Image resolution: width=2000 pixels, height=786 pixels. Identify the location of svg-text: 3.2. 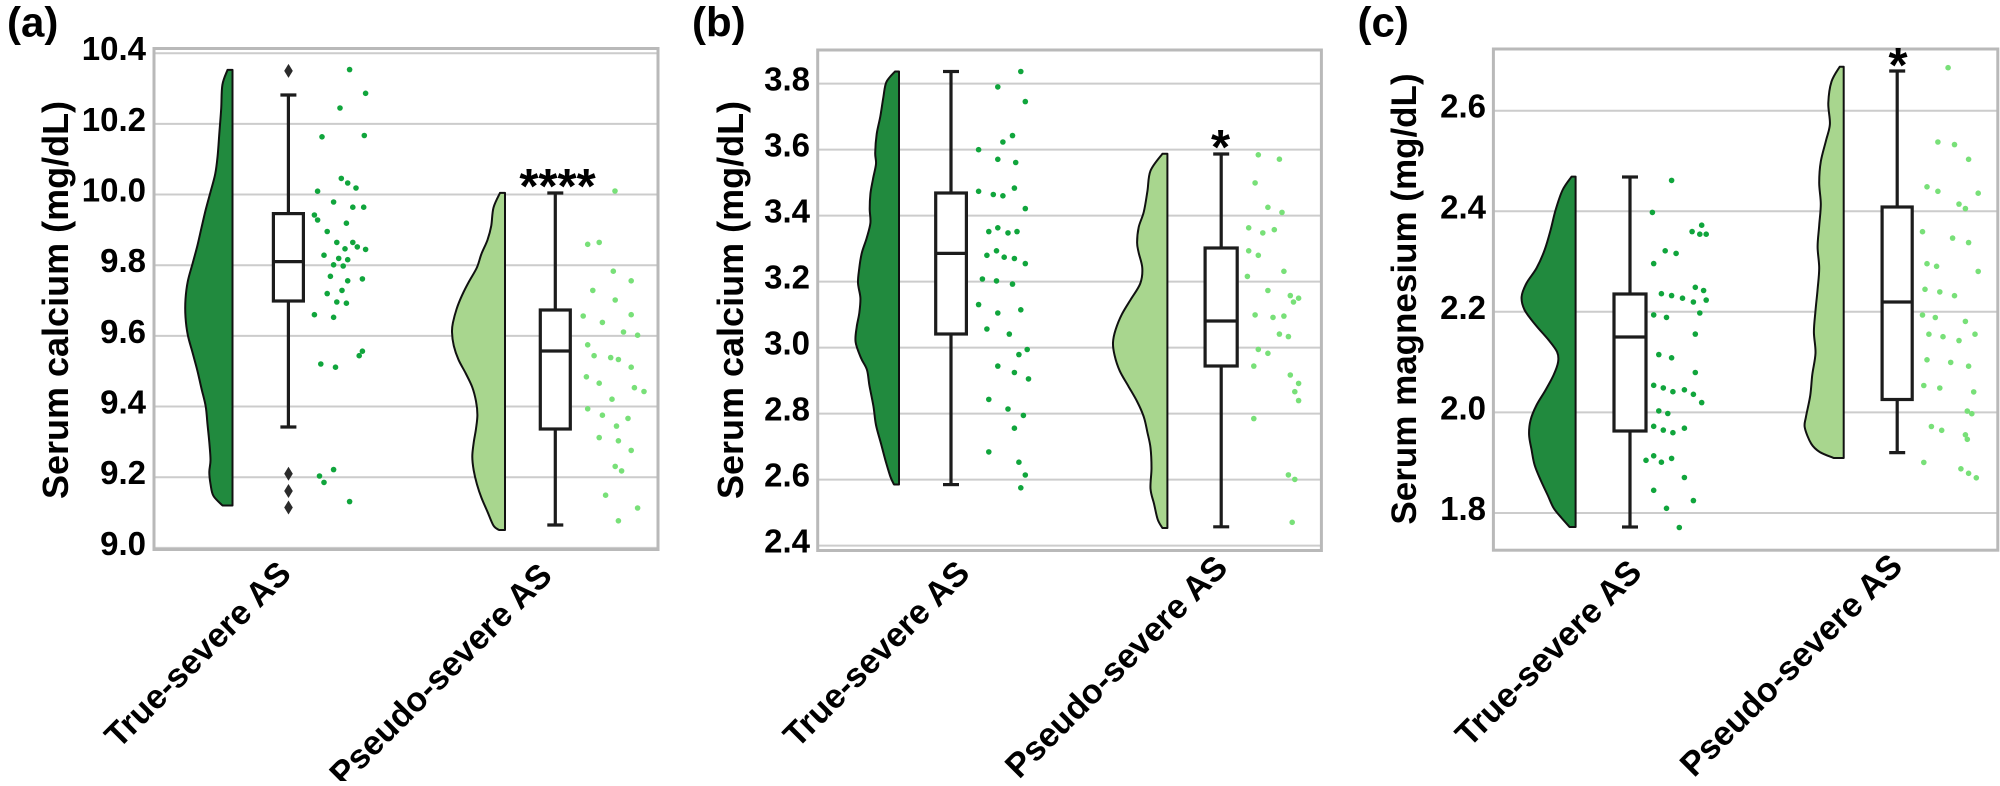
(787, 277).